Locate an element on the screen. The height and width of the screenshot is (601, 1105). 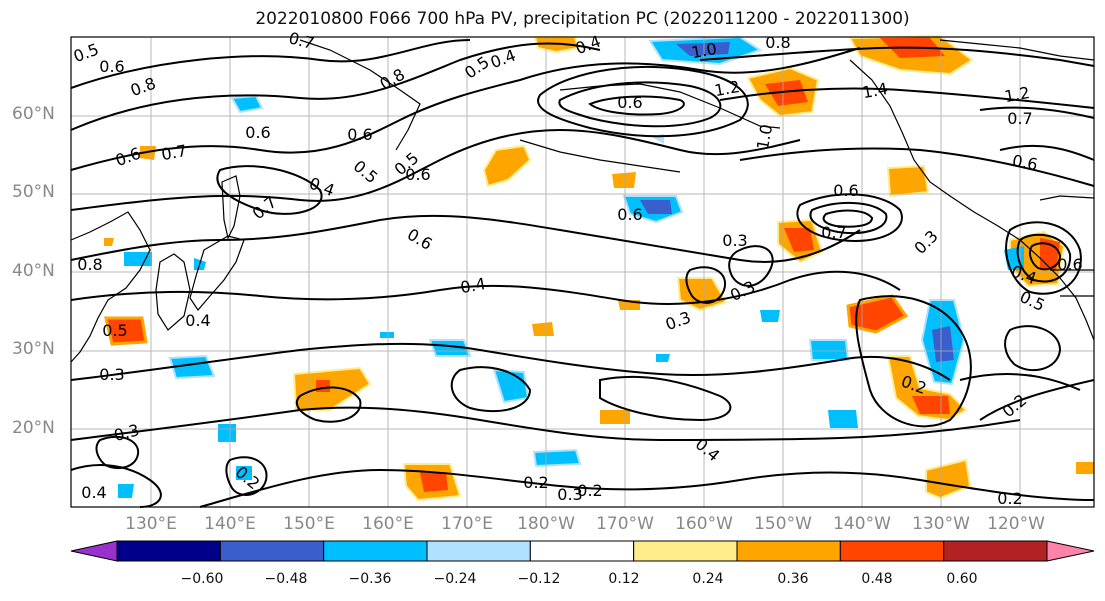
lon-label: 180°W is located at coordinates (546, 524).